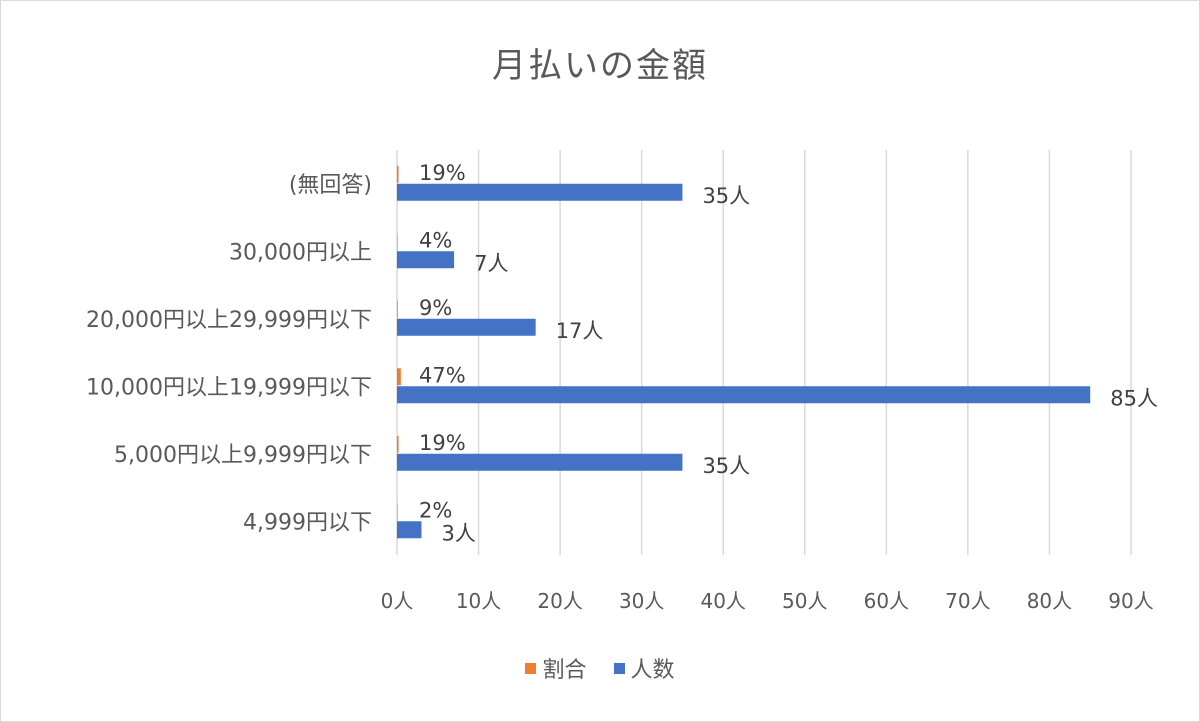 The height and width of the screenshot is (722, 1200). What do you see at coordinates (600, 66) in the screenshot?
I see `chart-title: 月払いの金額` at bounding box center [600, 66].